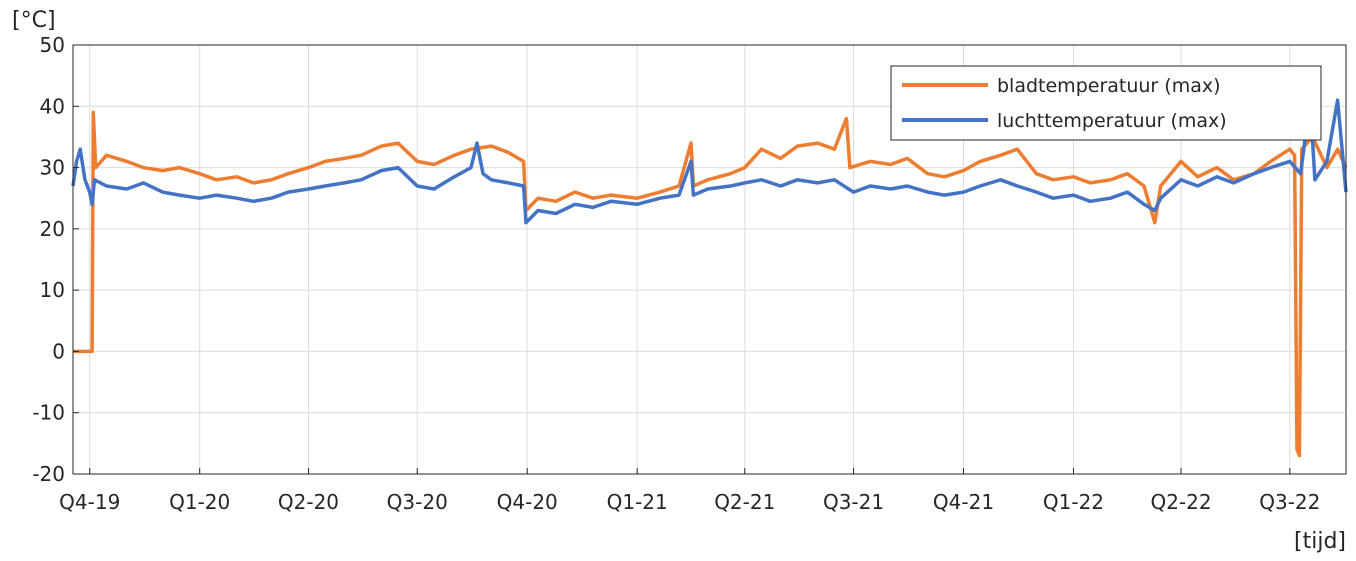 The height and width of the screenshot is (561, 1356). I want to click on x-tick-label: Q1-20, so click(199, 502).